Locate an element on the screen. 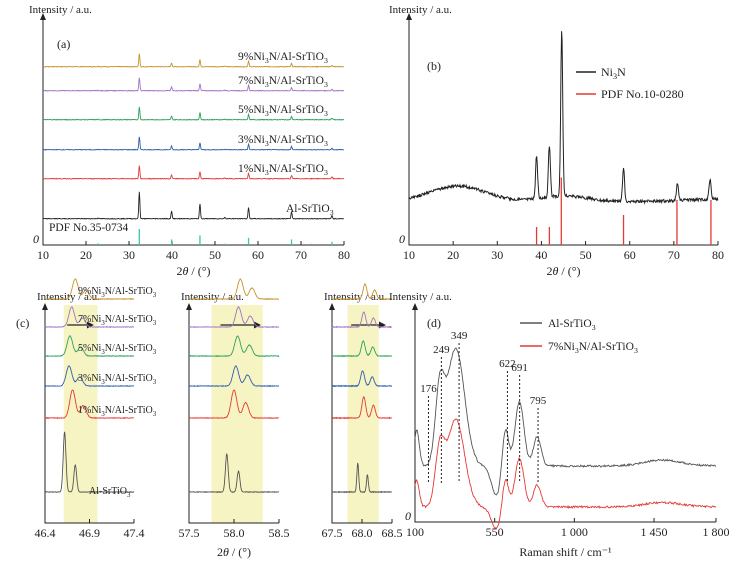 The width and height of the screenshot is (746, 569). panel-d-legend-1: 7%Ni3N/Al-SrTiO3 is located at coordinates (593, 348).